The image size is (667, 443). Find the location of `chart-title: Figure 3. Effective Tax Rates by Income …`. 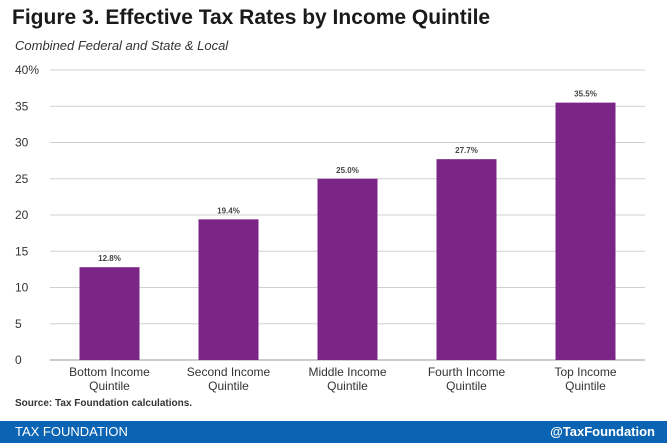

chart-title: Figure 3. Effective Tax Rates by Income … is located at coordinates (251, 17).